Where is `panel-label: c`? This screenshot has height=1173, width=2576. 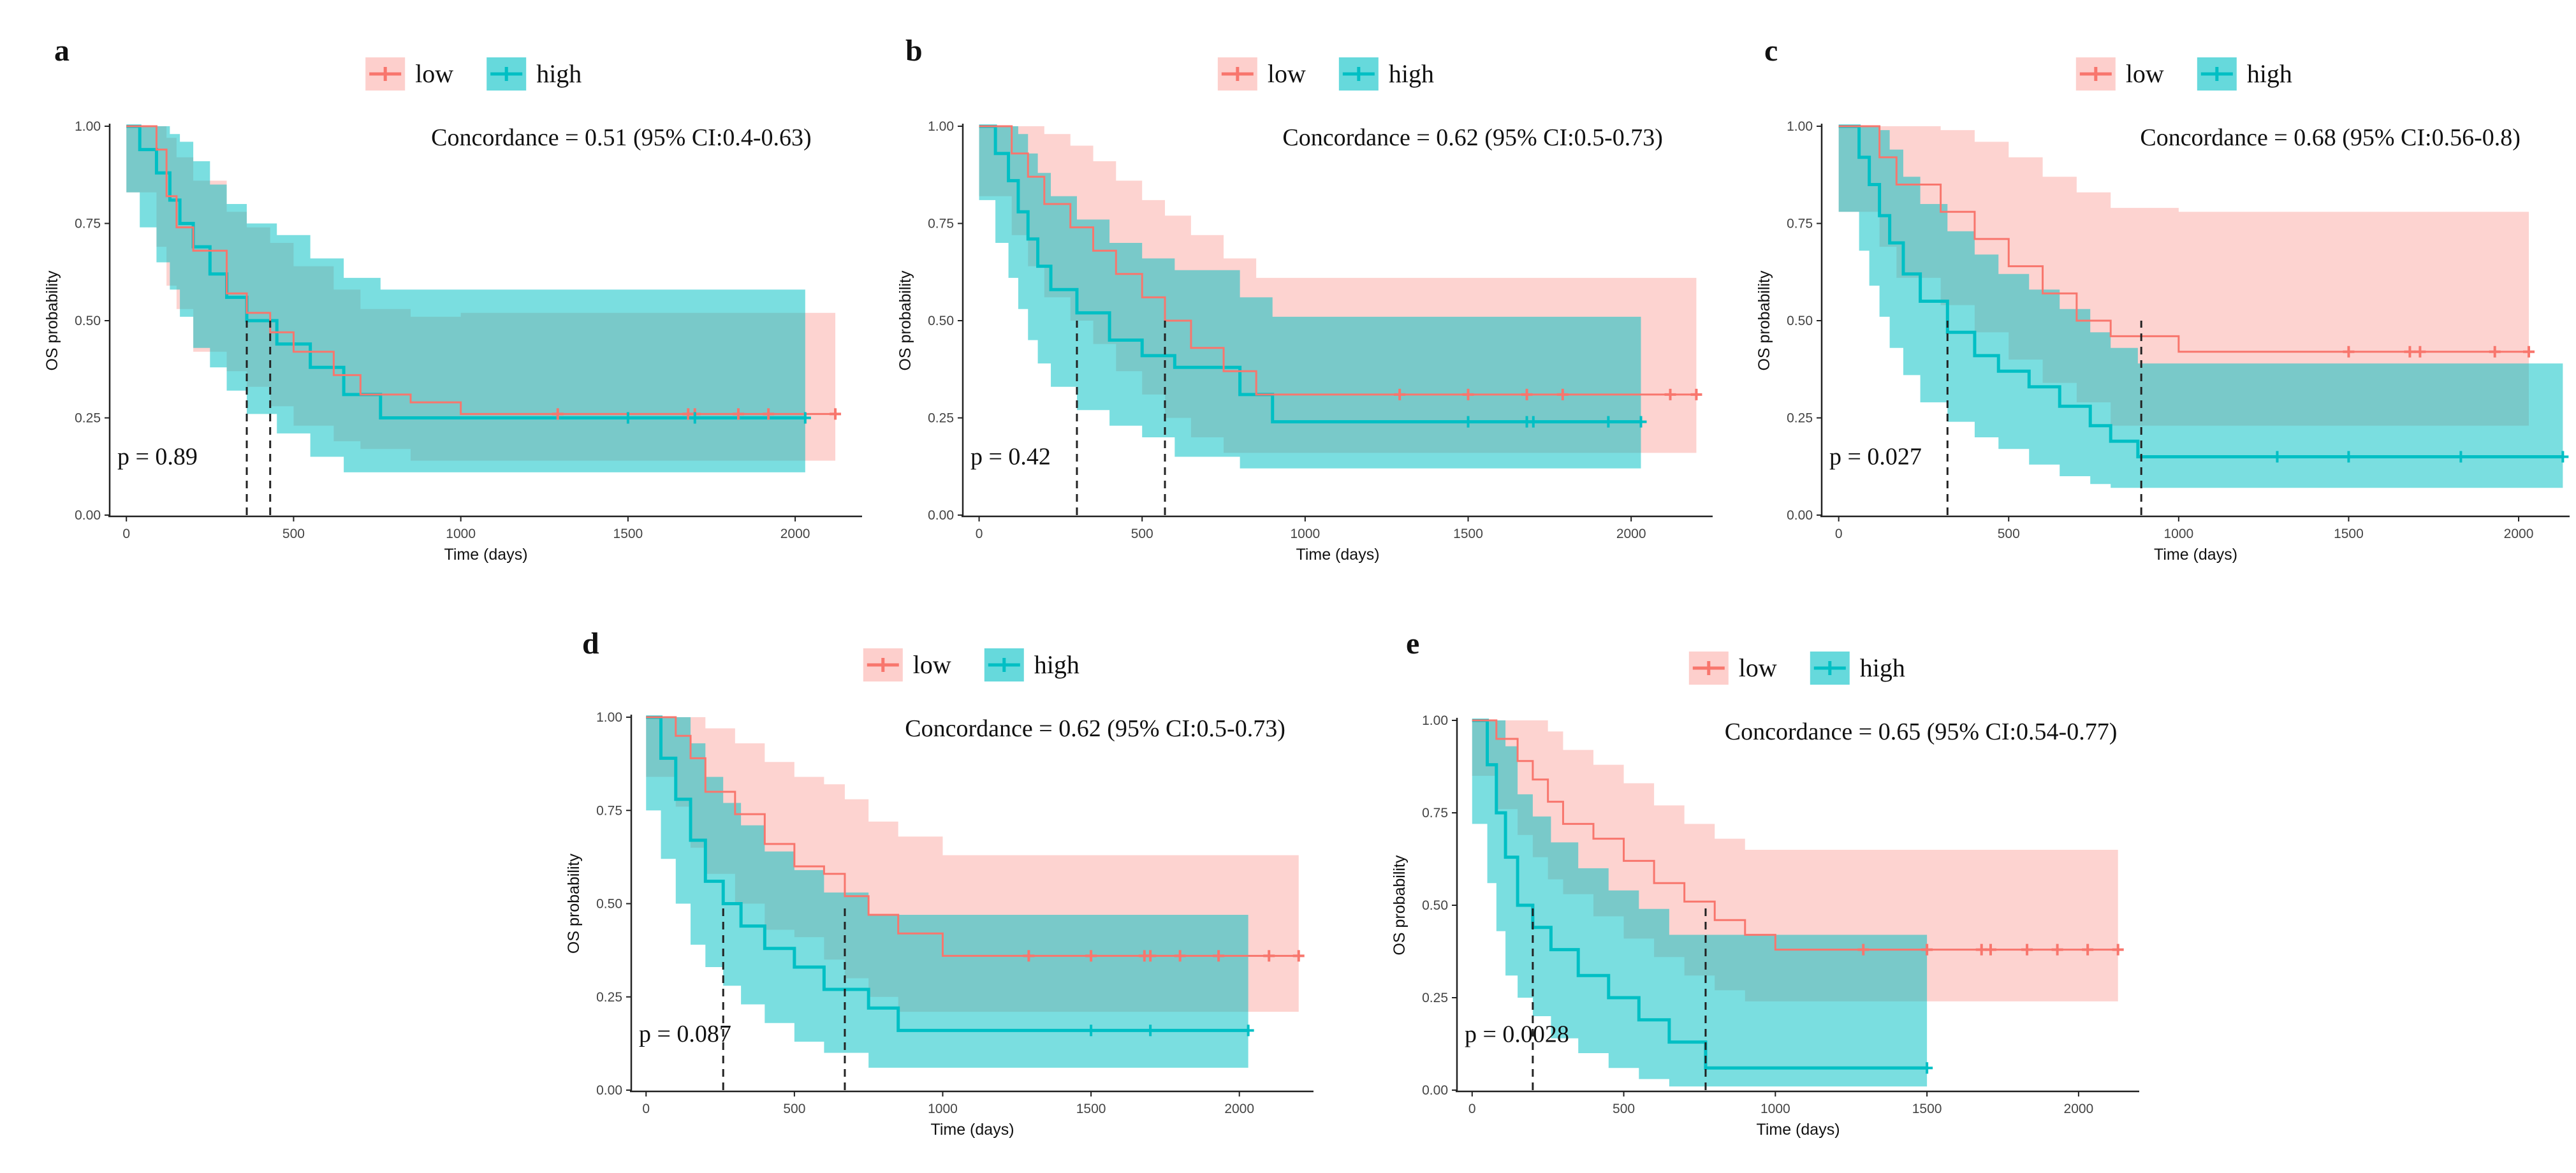
panel-label: c is located at coordinates (1771, 51).